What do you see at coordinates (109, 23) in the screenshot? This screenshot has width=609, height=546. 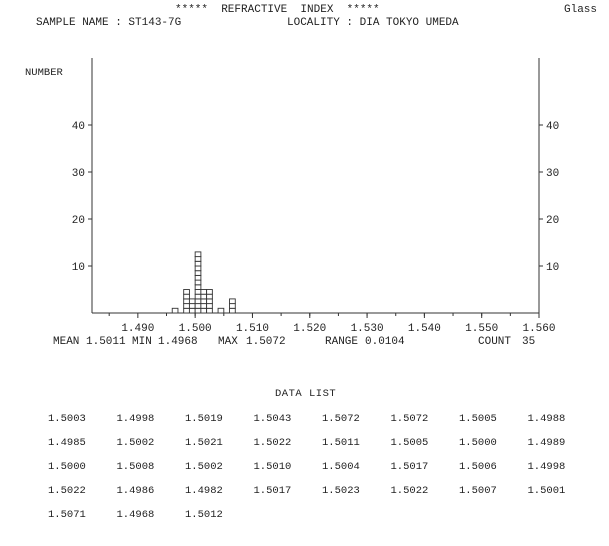 I see `sample-name: SAMPLE NAME : ST143-7G` at bounding box center [109, 23].